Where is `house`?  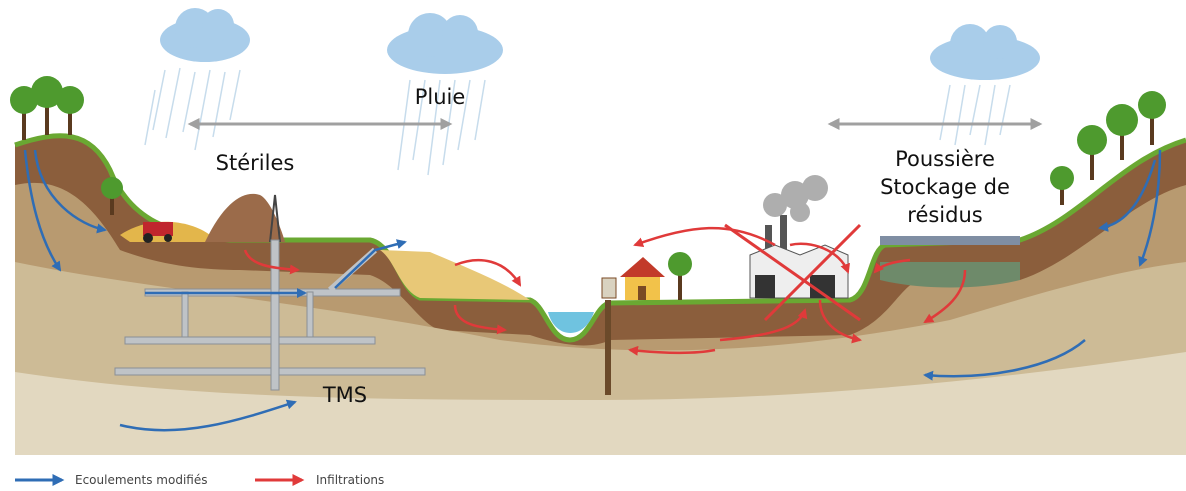 house is located at coordinates (633, 278).